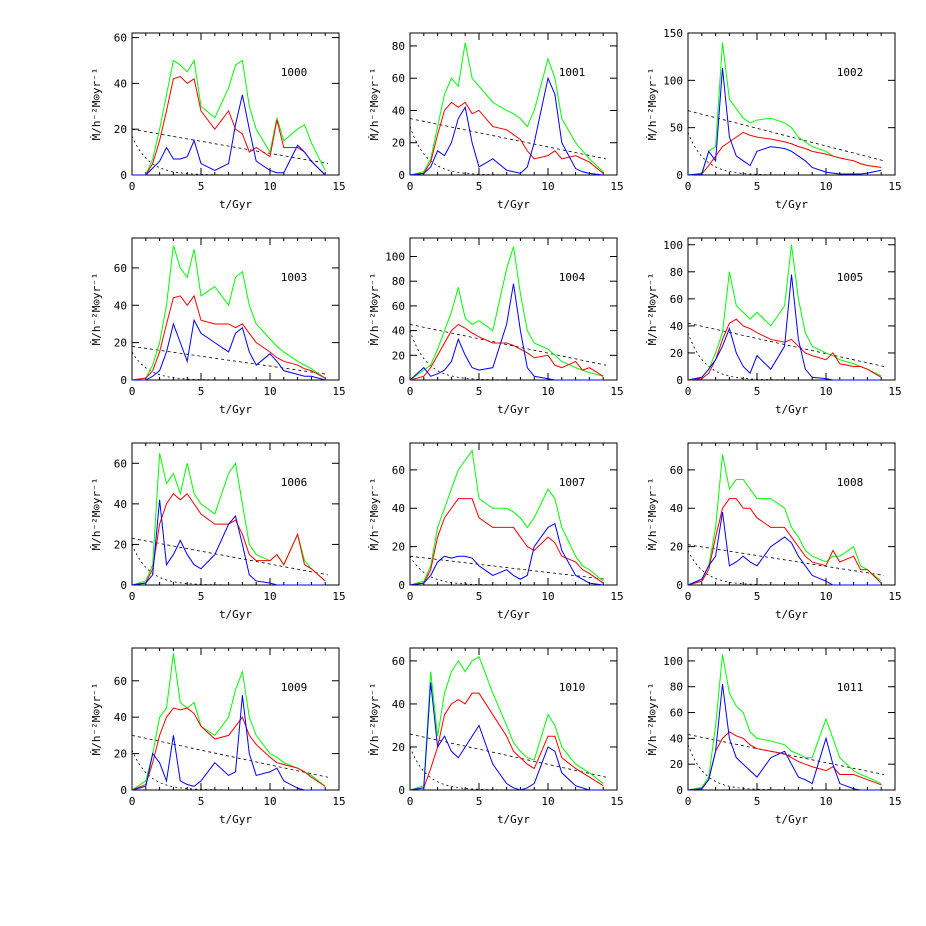  What do you see at coordinates (572, 687) in the screenshot?
I see `panel-label: 1010` at bounding box center [572, 687].